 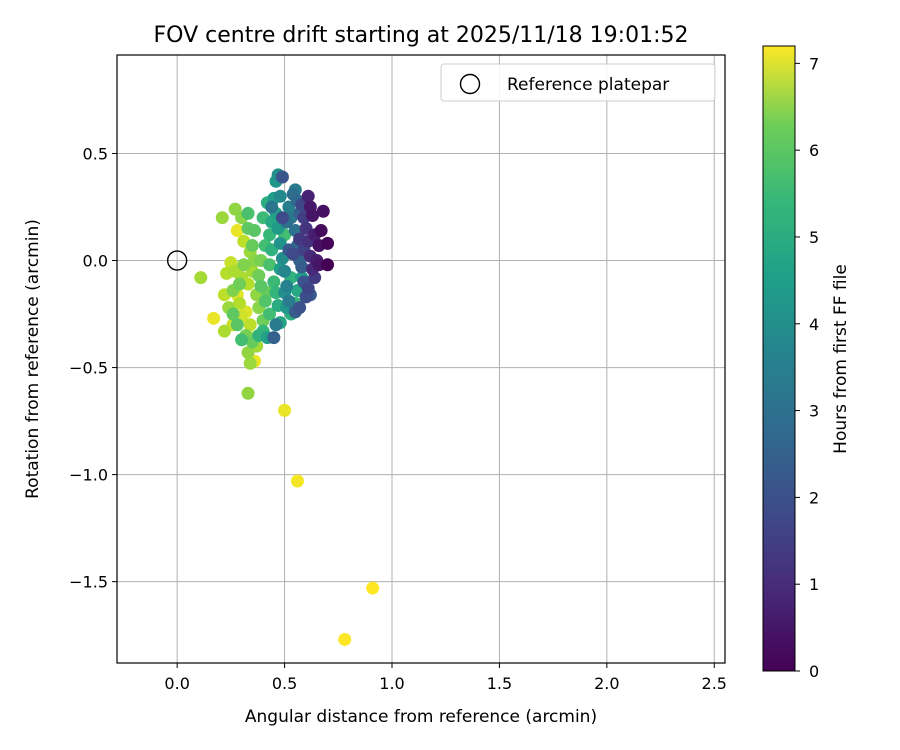 I want to click on colorbar-tick-label: 5, so click(x=814, y=237).